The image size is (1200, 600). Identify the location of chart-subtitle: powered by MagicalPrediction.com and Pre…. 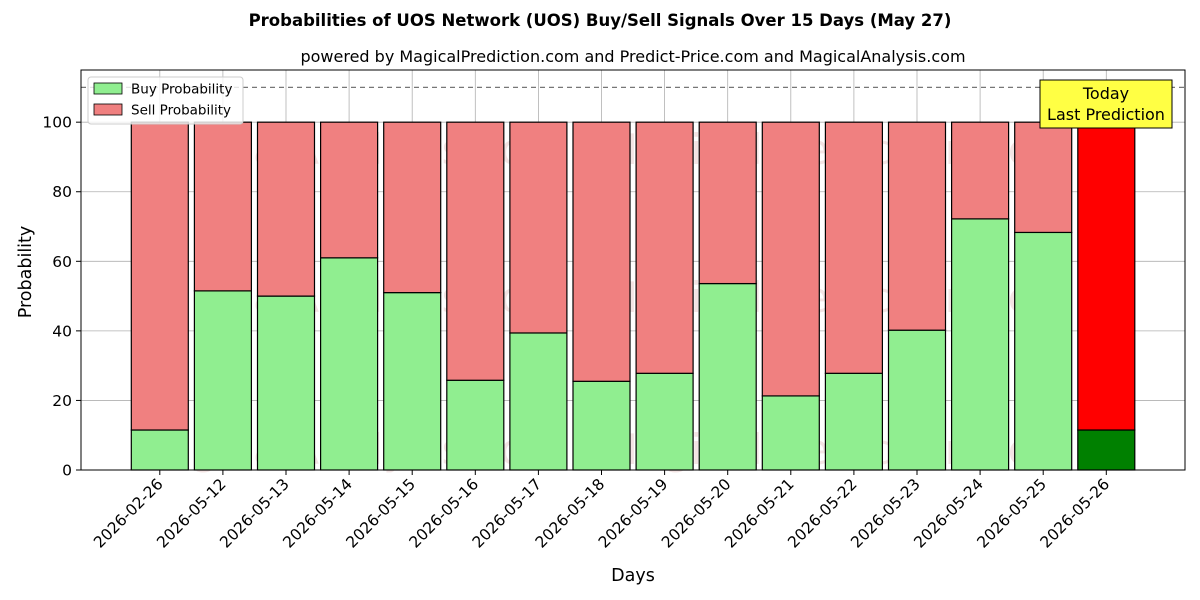
(632, 56).